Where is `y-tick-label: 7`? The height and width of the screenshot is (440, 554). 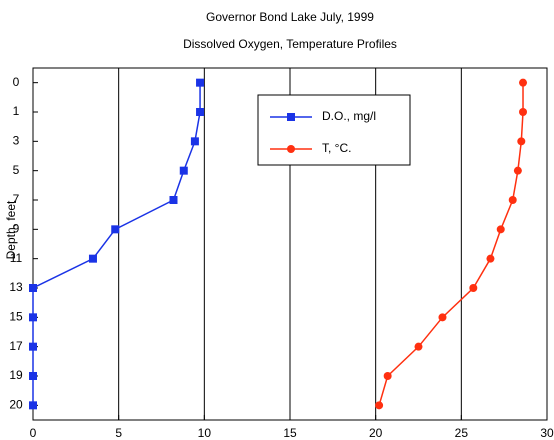 y-tick-label: 7 is located at coordinates (16, 199).